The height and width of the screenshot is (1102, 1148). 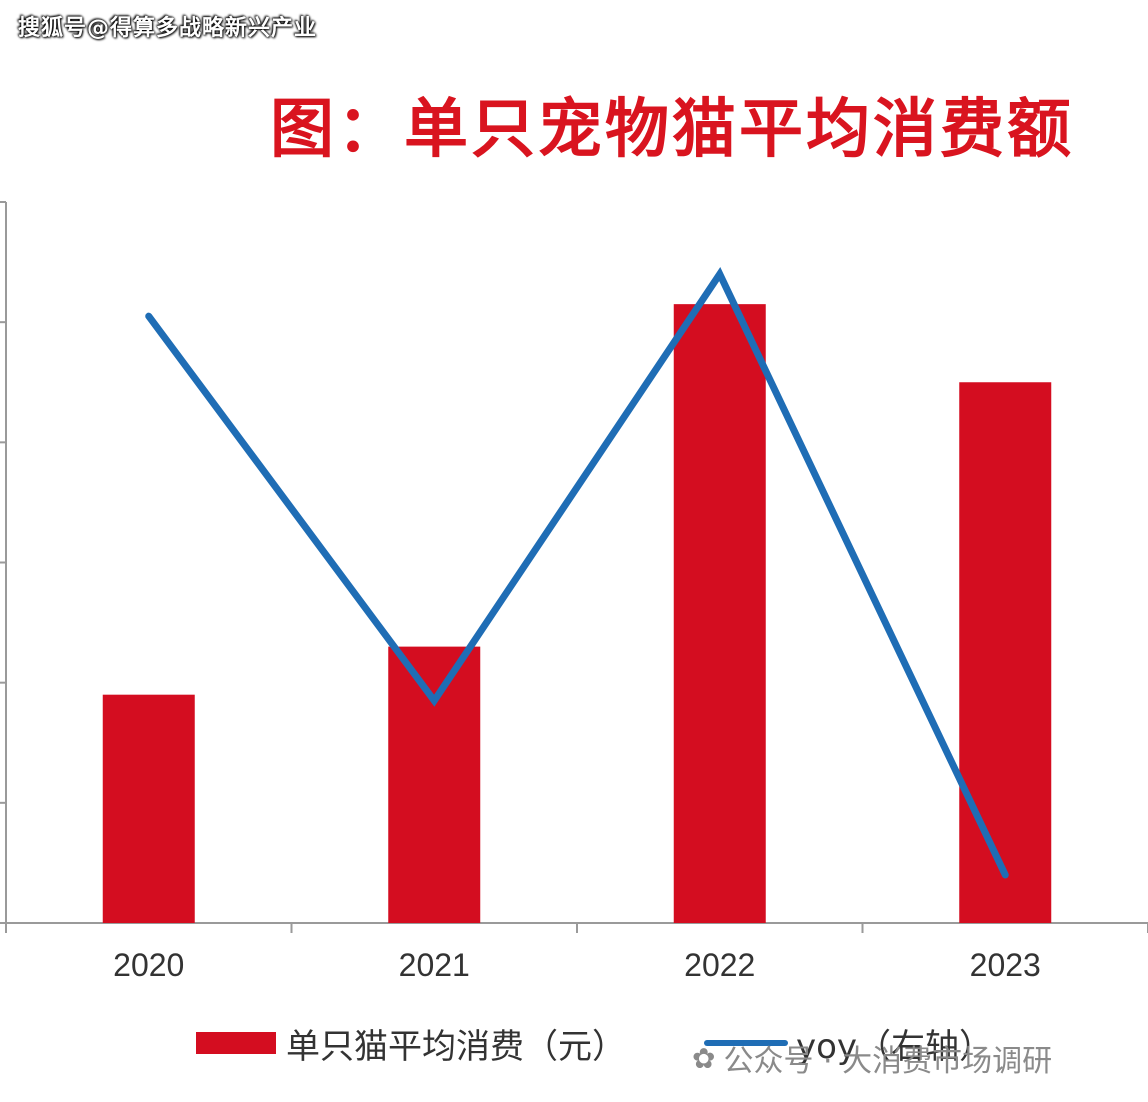 What do you see at coordinates (434, 965) in the screenshot?
I see `x-tick-label-2021: 2021` at bounding box center [434, 965].